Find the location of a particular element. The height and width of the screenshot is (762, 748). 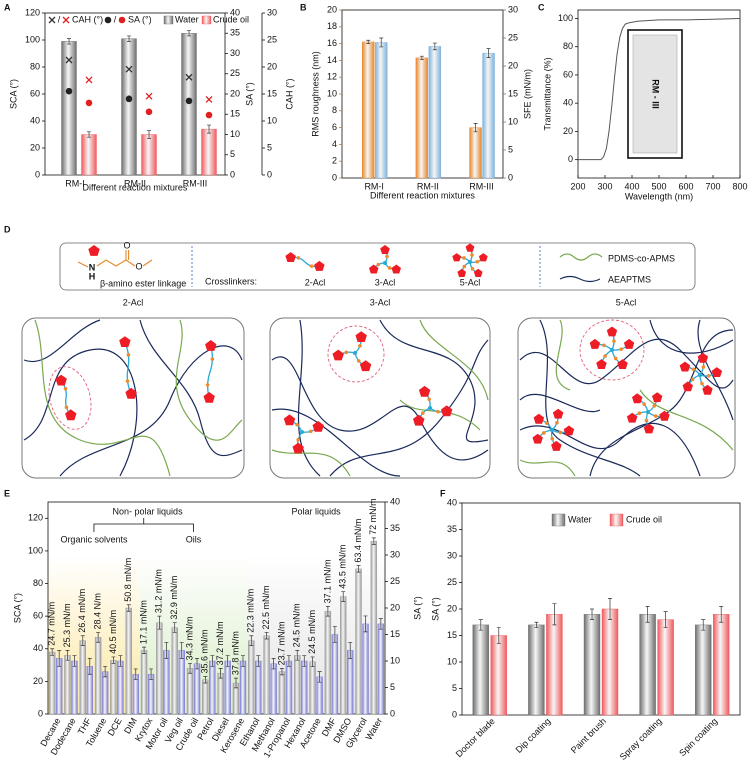

tick-label: 100 is located at coordinates (35, 550).